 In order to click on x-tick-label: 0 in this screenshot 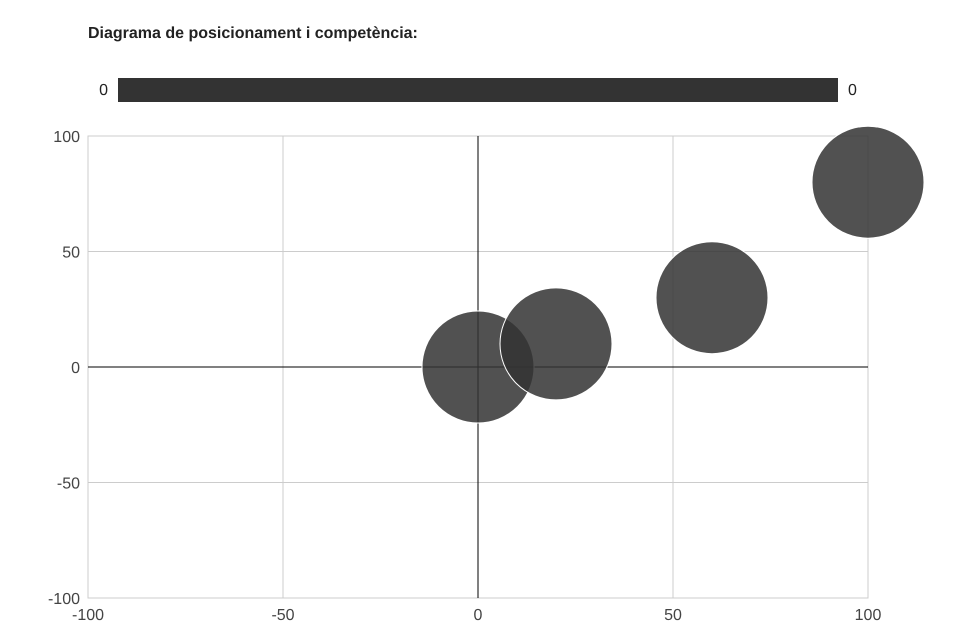, I will do `click(478, 615)`.